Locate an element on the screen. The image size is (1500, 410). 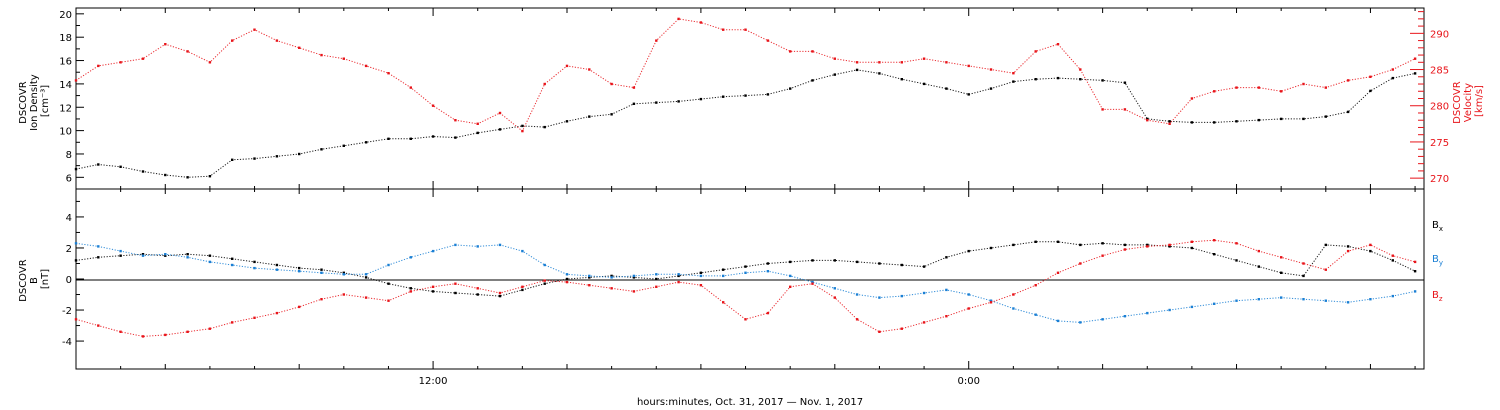
axis-title-line: DSCOVR is located at coordinates (23, 280).